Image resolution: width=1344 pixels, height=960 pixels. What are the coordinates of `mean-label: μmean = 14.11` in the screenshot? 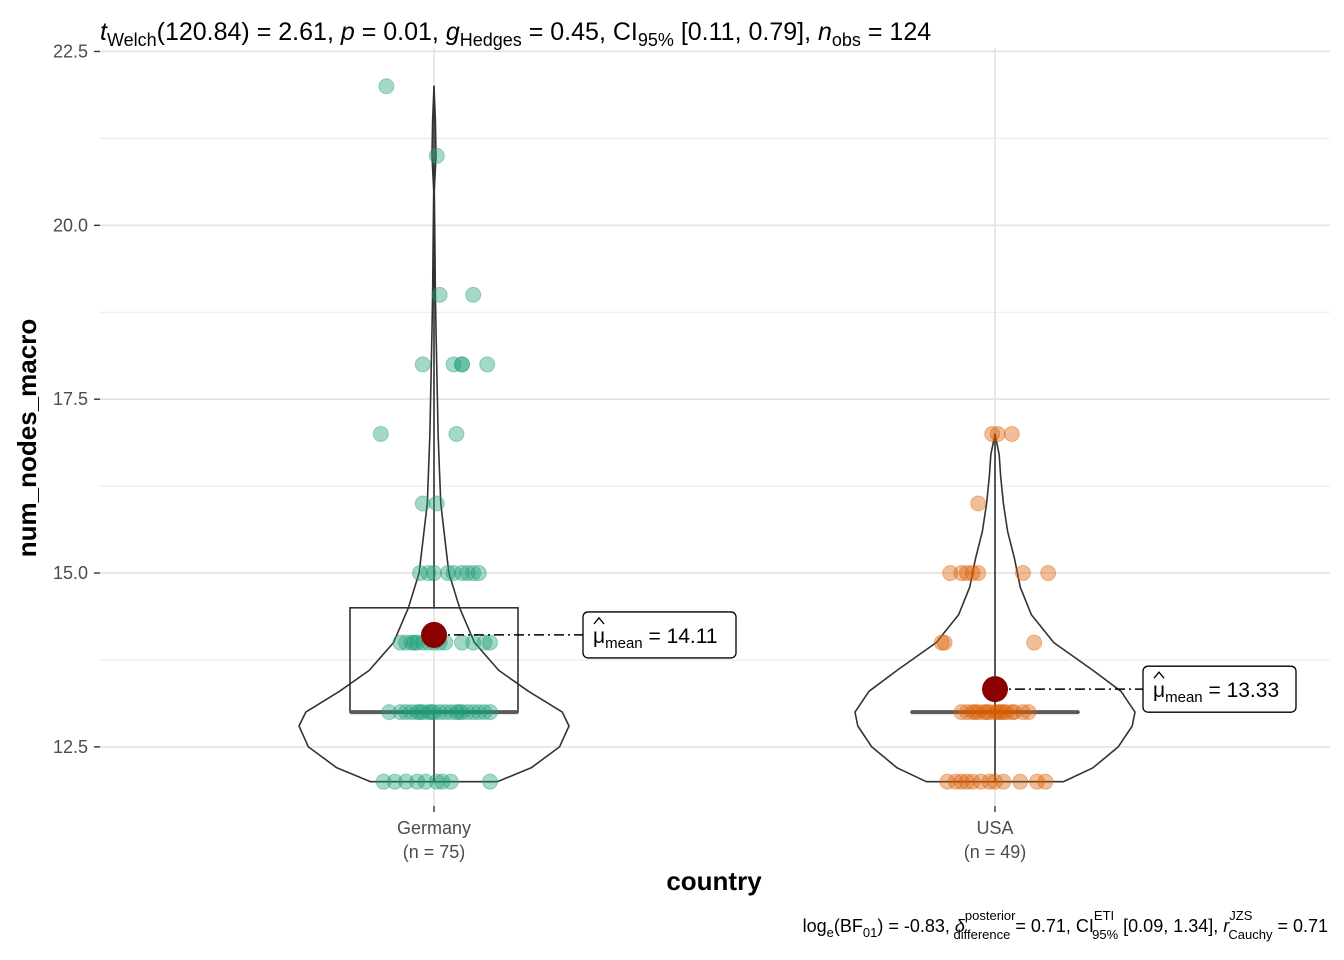 It's located at (655, 638).